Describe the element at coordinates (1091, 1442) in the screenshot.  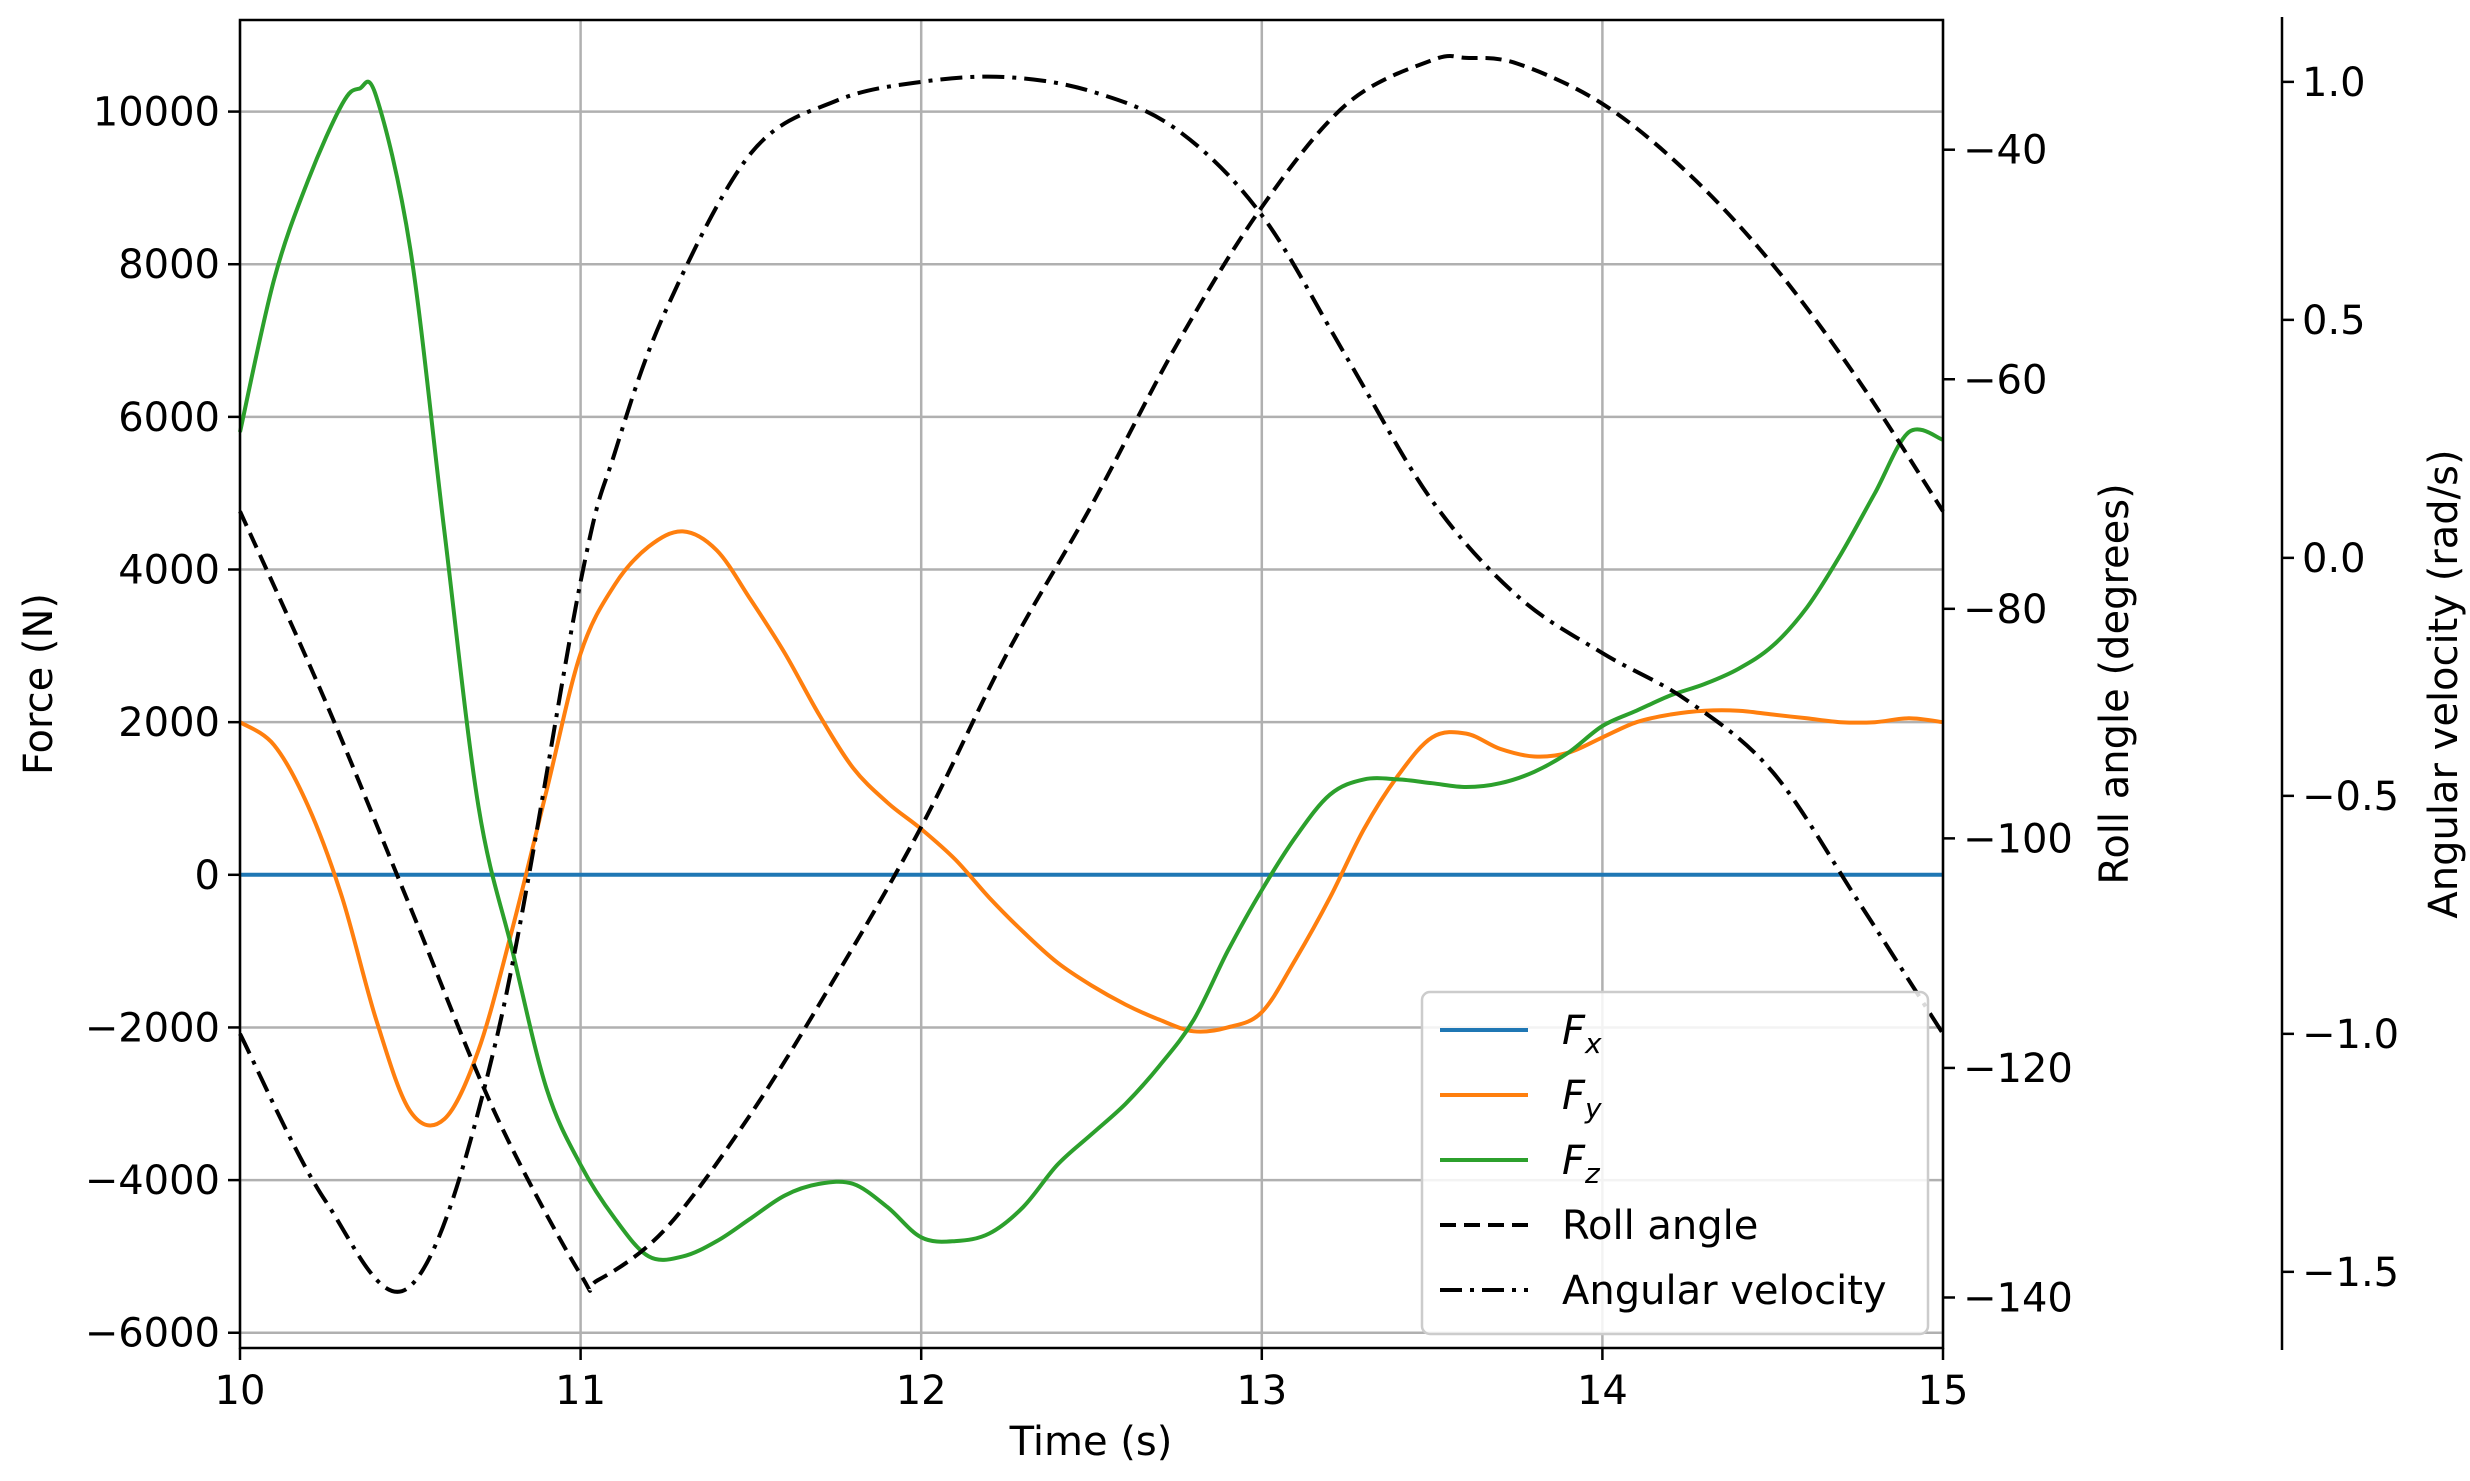
I see `x-axis-title: Time (s)` at that location.